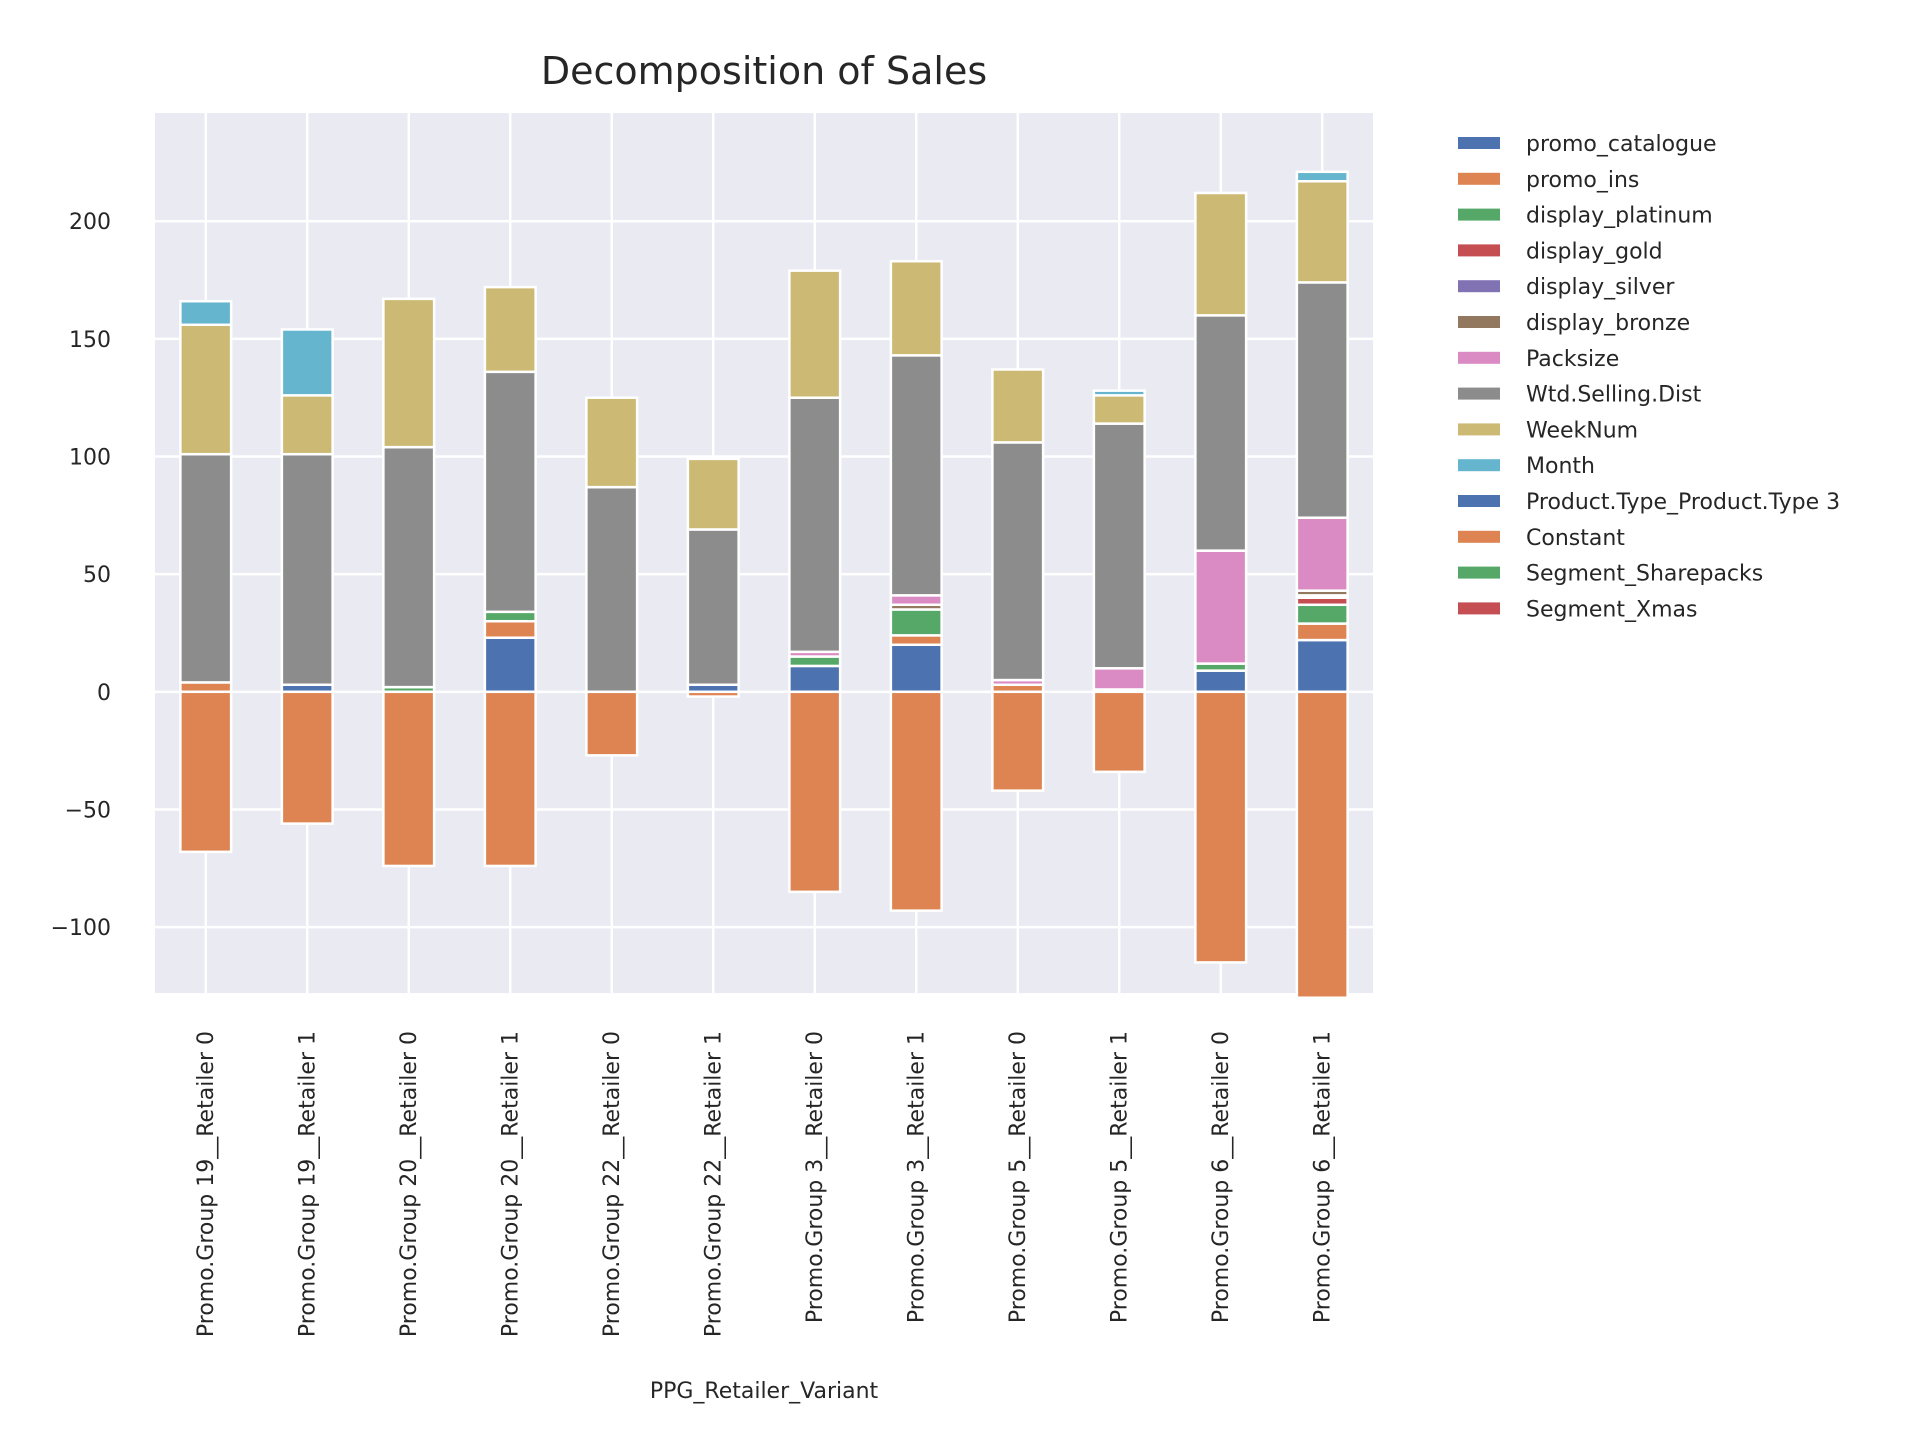 The image size is (1920, 1444). What do you see at coordinates (1479, 429) in the screenshot?
I see `legend-swatch-weeknum` at bounding box center [1479, 429].